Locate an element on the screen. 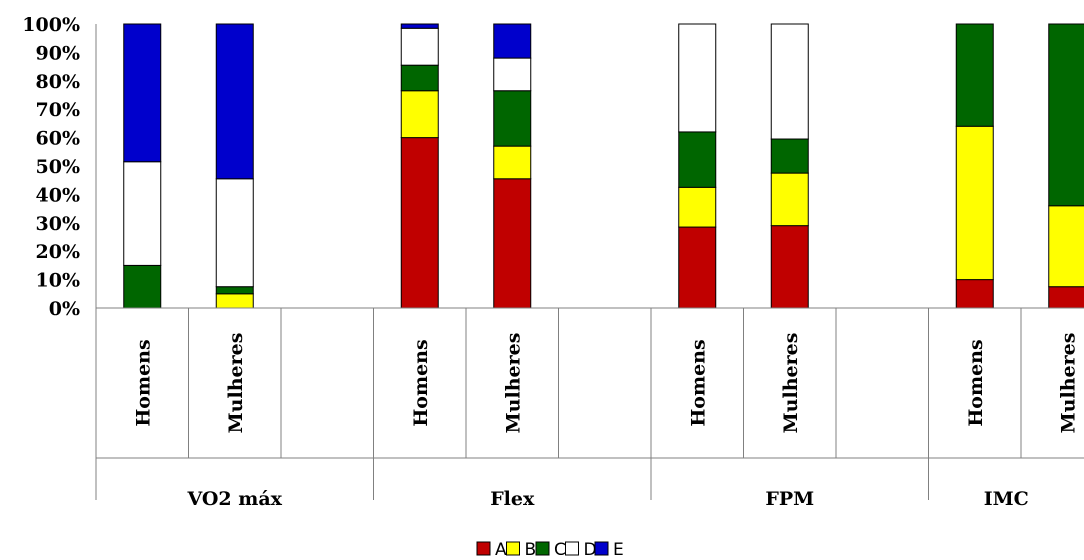 Image resolution: width=1084 pixels, height=560 pixels. legend-swatch-D is located at coordinates (572, 548).